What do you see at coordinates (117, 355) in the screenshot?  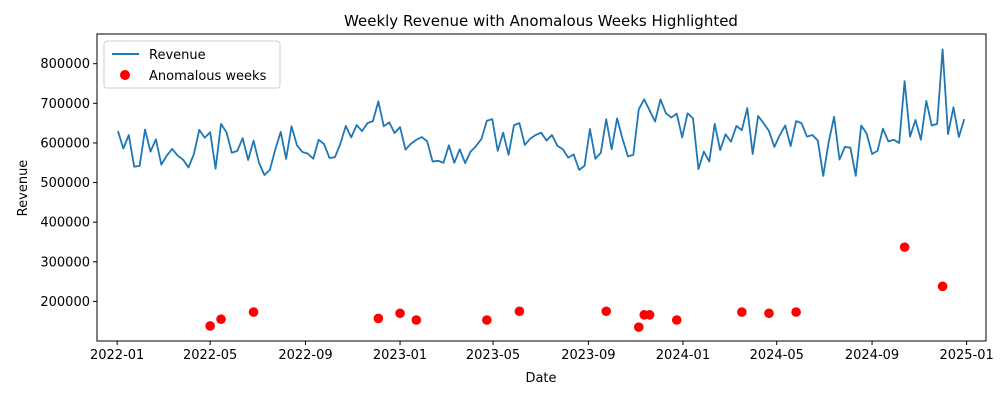 I see `x-tick-label: 2022-01` at bounding box center [117, 355].